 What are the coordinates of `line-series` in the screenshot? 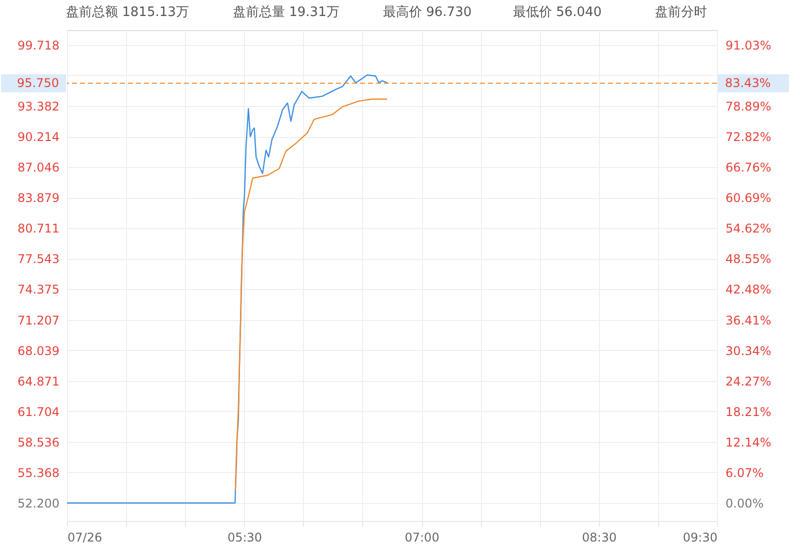 It's located at (311, 295).